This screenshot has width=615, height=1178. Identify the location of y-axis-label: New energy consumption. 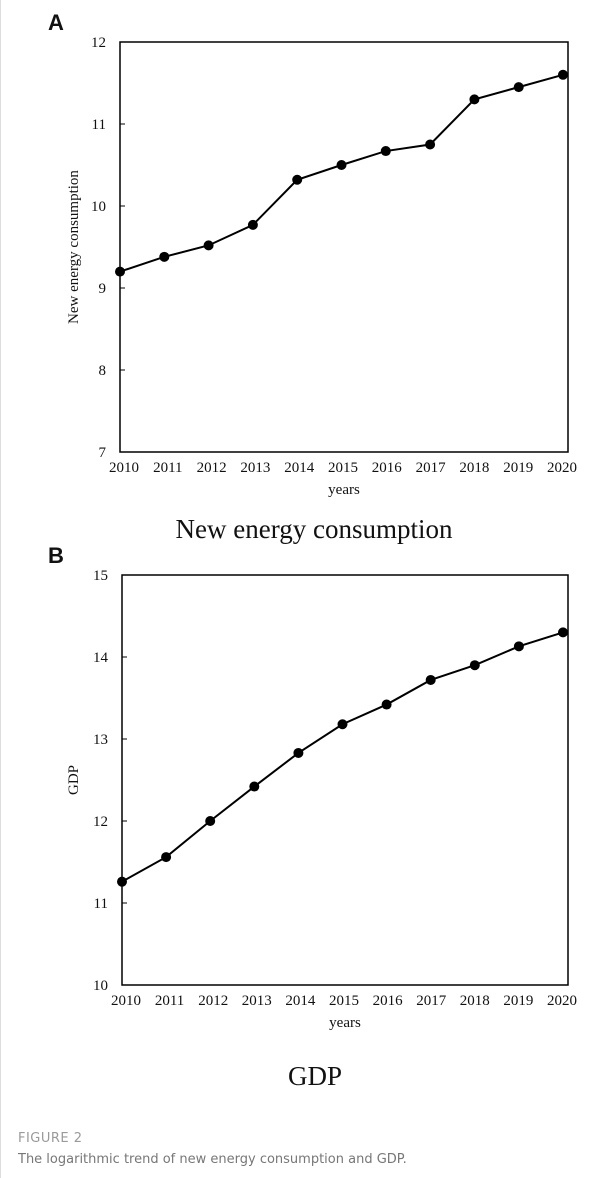
(74, 247).